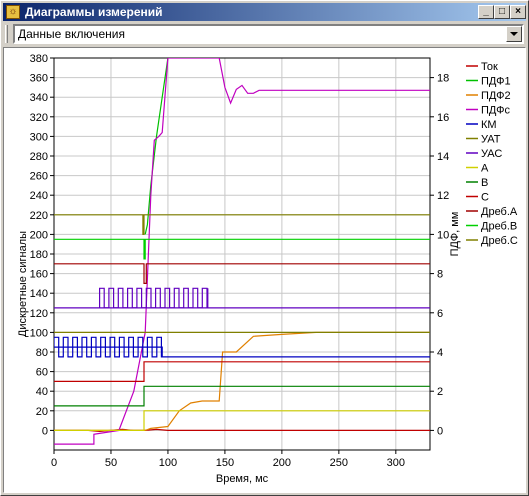 This screenshot has height=496, width=529. I want to click on title-bar: ☼ Диаграммы измерений _ □ ×, so click(264, 12).